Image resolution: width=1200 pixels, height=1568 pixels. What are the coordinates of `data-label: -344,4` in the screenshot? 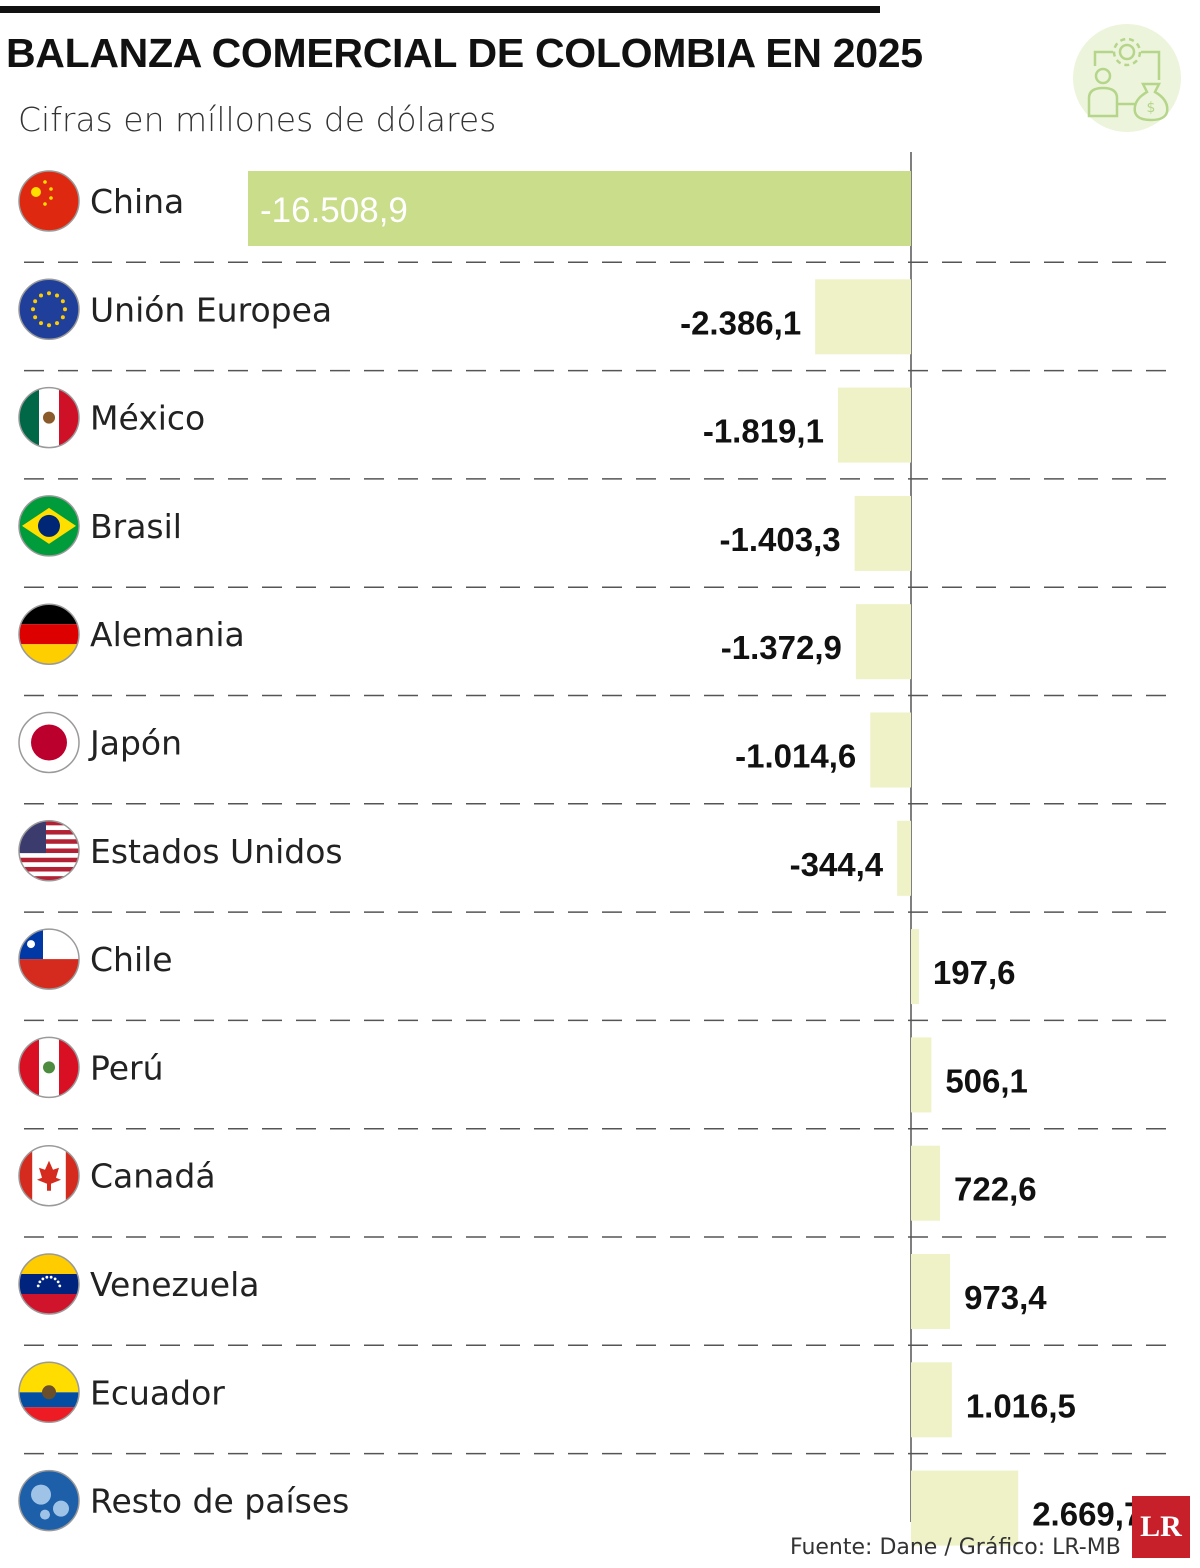 It's located at (837, 864).